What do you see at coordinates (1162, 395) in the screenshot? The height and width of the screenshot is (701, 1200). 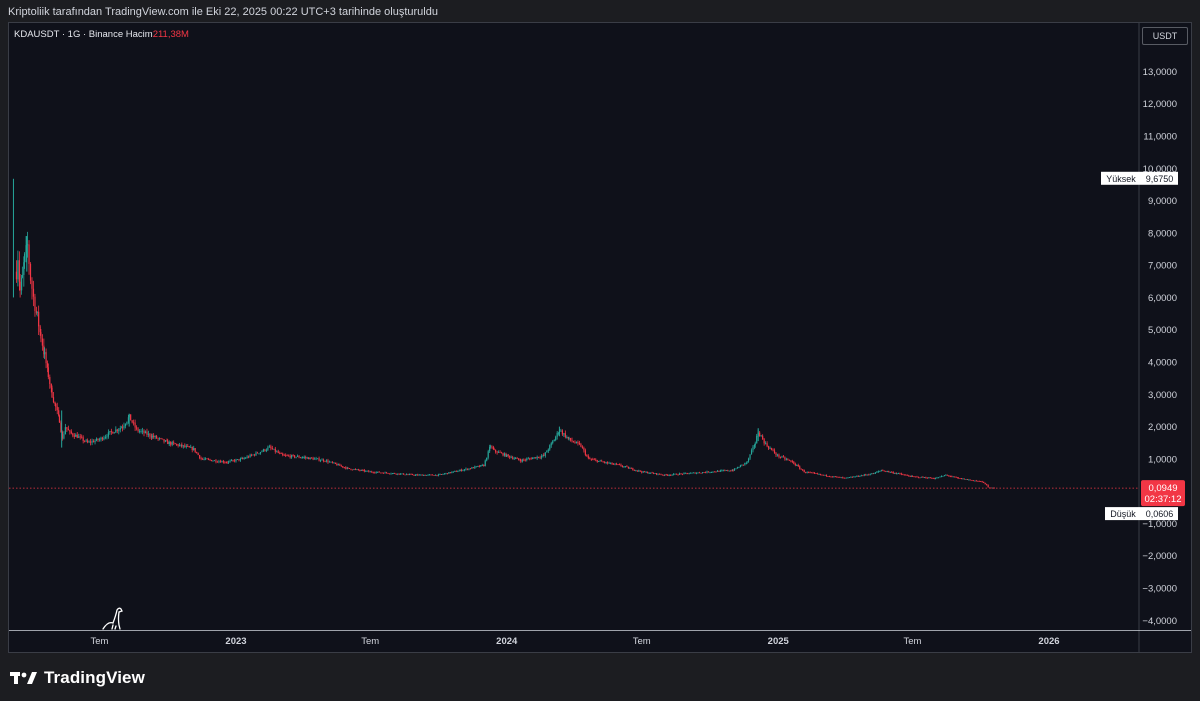 I see `y-tick-label: 3,0000` at bounding box center [1162, 395].